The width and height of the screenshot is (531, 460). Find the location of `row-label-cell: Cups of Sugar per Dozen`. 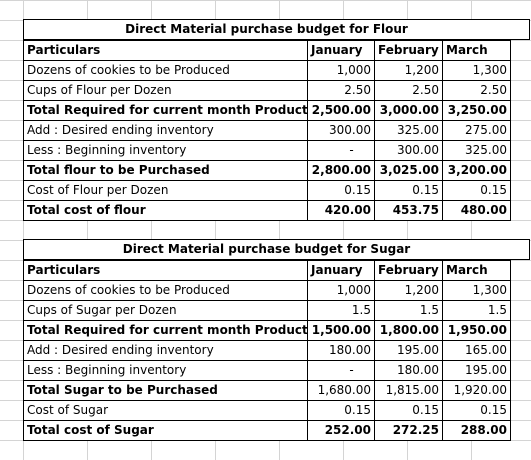

row-label-cell: Cups of Sugar per Dozen is located at coordinates (165, 310).